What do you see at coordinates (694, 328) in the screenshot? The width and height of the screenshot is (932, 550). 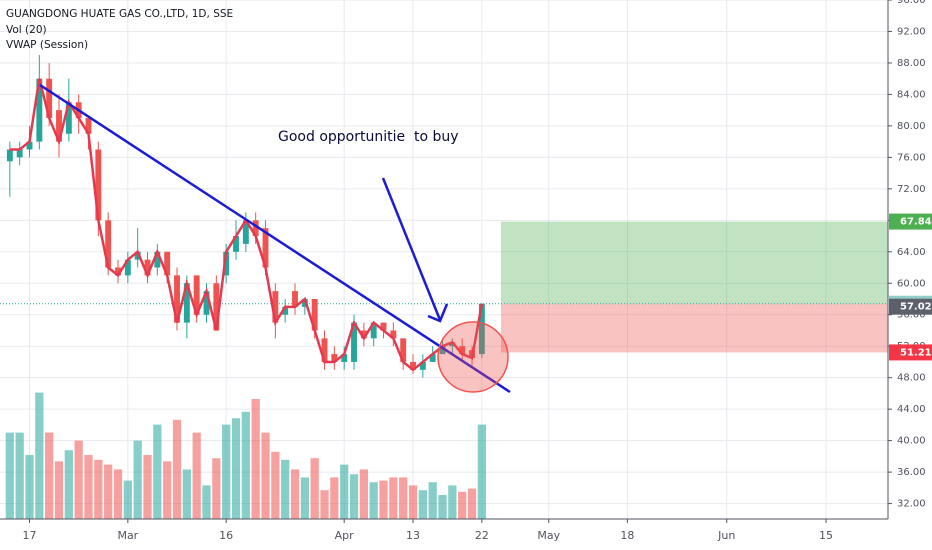 I see `loss-zone` at bounding box center [694, 328].